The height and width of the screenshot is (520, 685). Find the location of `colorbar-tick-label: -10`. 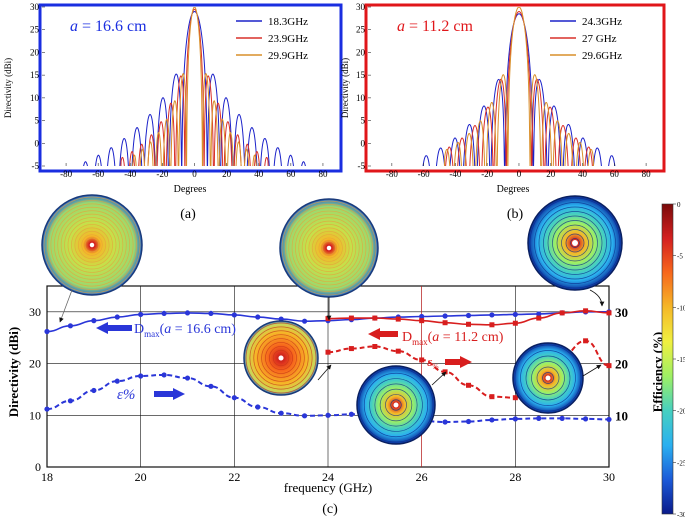

colorbar-tick-label: -10 is located at coordinates (681, 308).